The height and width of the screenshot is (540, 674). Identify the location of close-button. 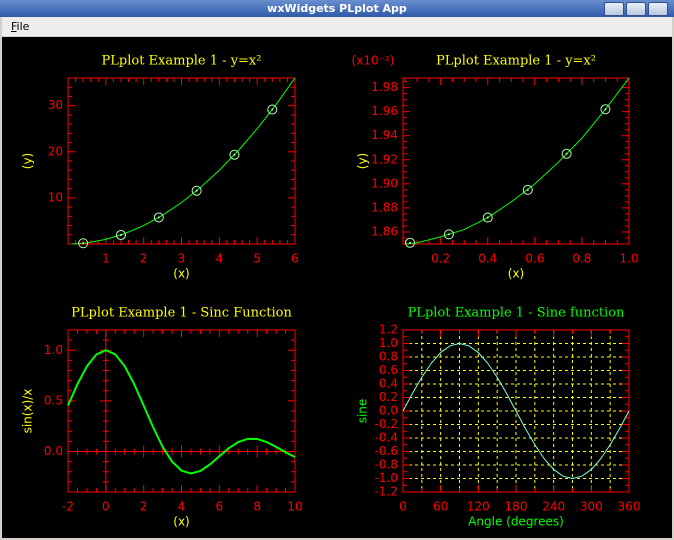
(658, 9).